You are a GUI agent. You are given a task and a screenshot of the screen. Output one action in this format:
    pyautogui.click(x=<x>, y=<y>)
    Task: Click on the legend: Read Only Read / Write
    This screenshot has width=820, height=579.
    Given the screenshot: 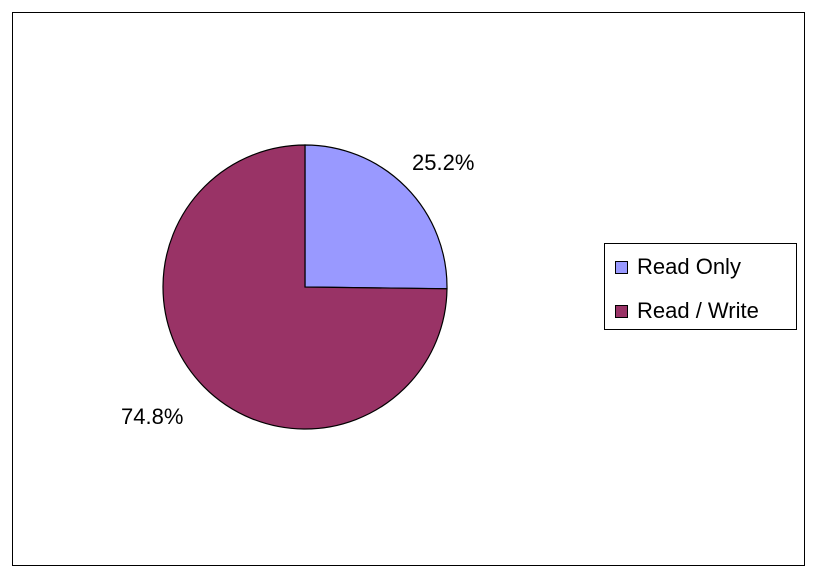 What is the action you would take?
    pyautogui.click(x=700, y=286)
    